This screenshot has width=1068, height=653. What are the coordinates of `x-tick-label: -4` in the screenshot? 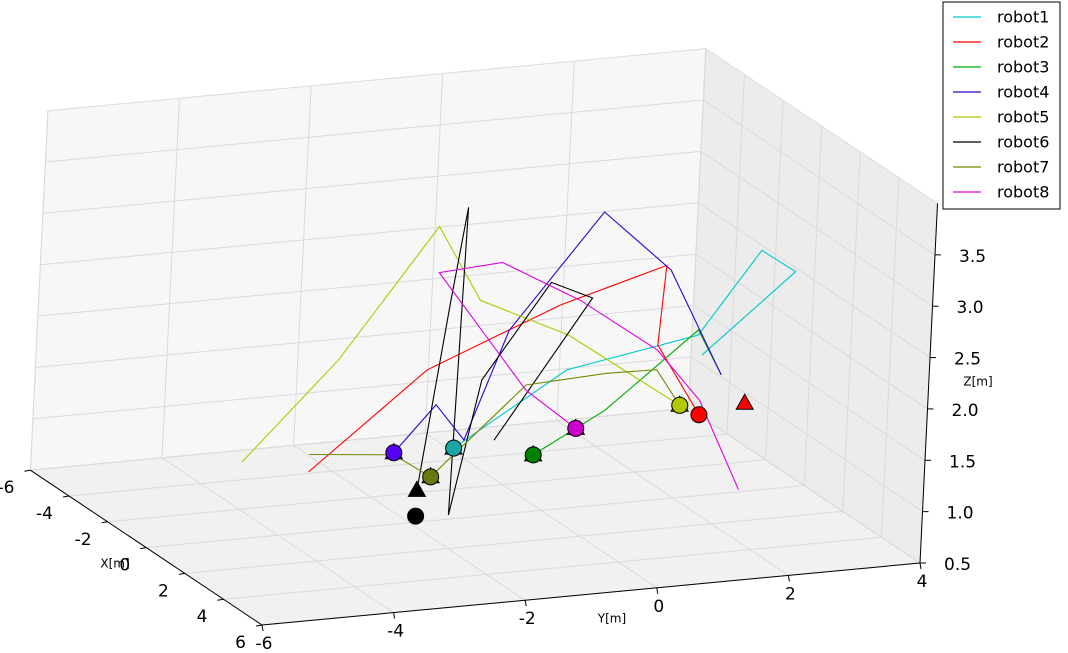 It's located at (44, 514).